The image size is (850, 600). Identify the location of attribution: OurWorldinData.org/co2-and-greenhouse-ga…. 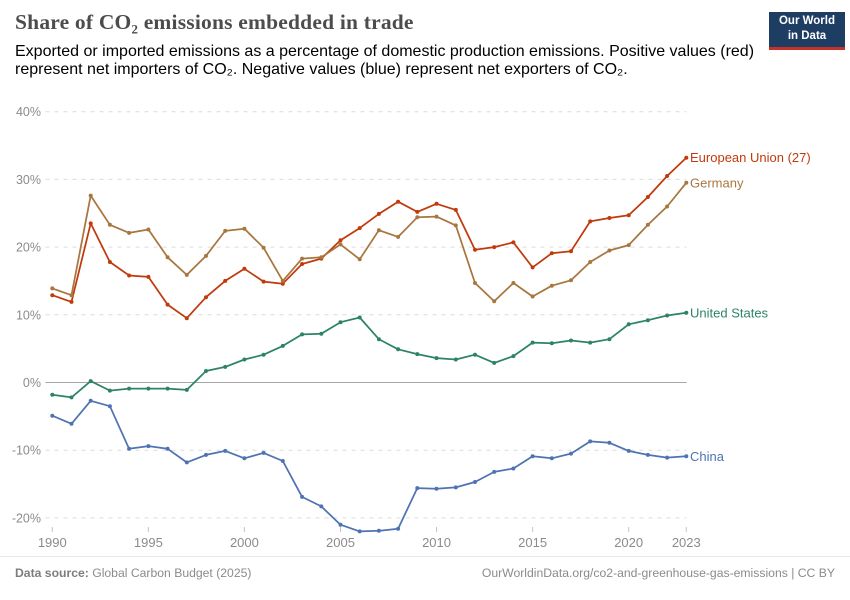
(658, 573).